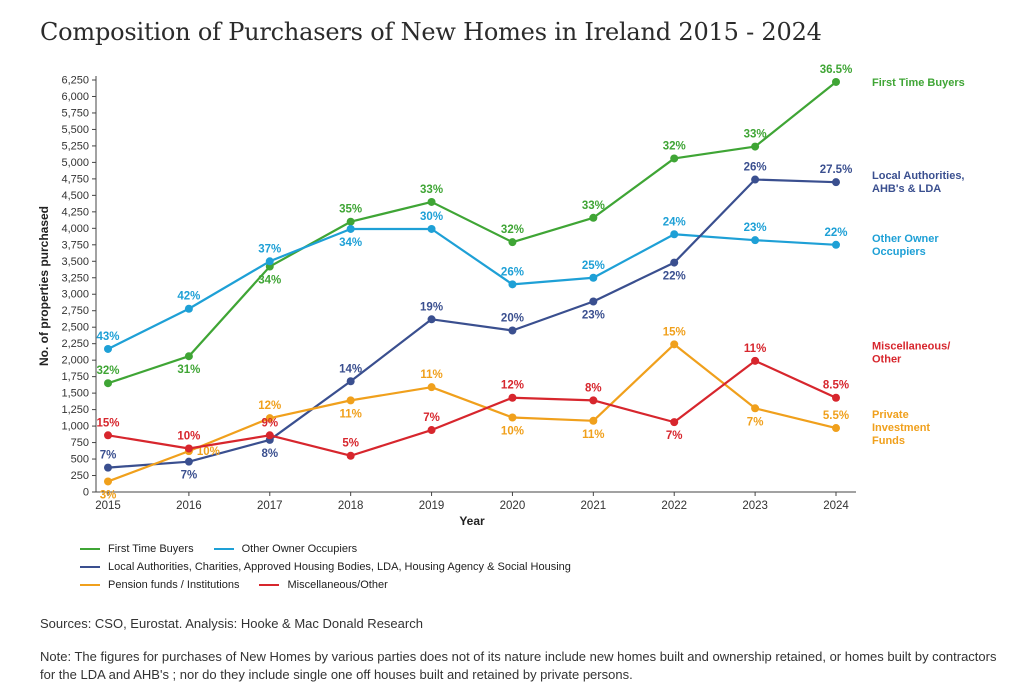 The image size is (1024, 696). I want to click on y-tick-label: 2,250, so click(75, 344).